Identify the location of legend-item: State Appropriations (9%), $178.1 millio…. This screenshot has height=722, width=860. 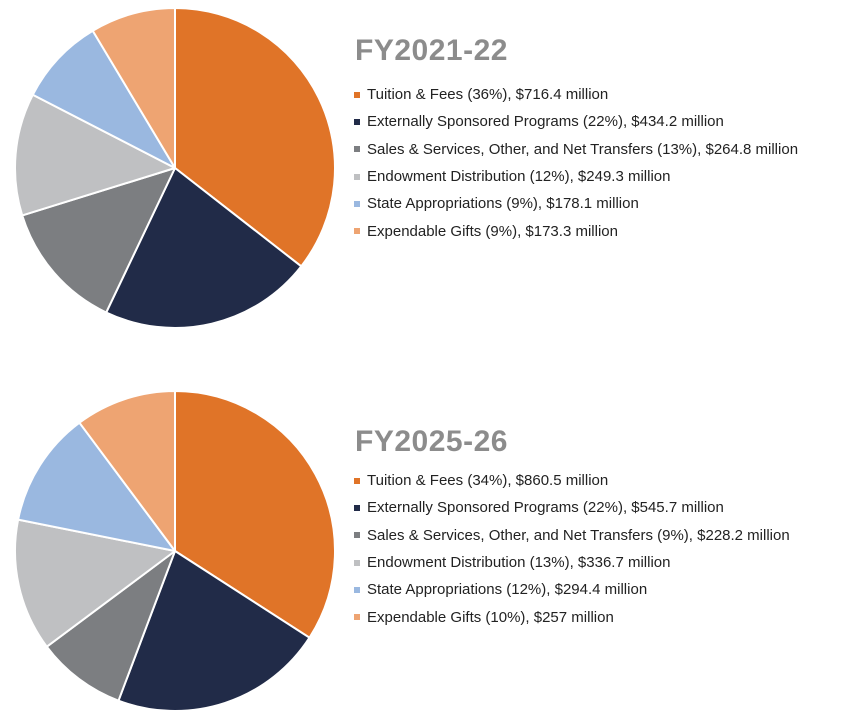
(576, 203).